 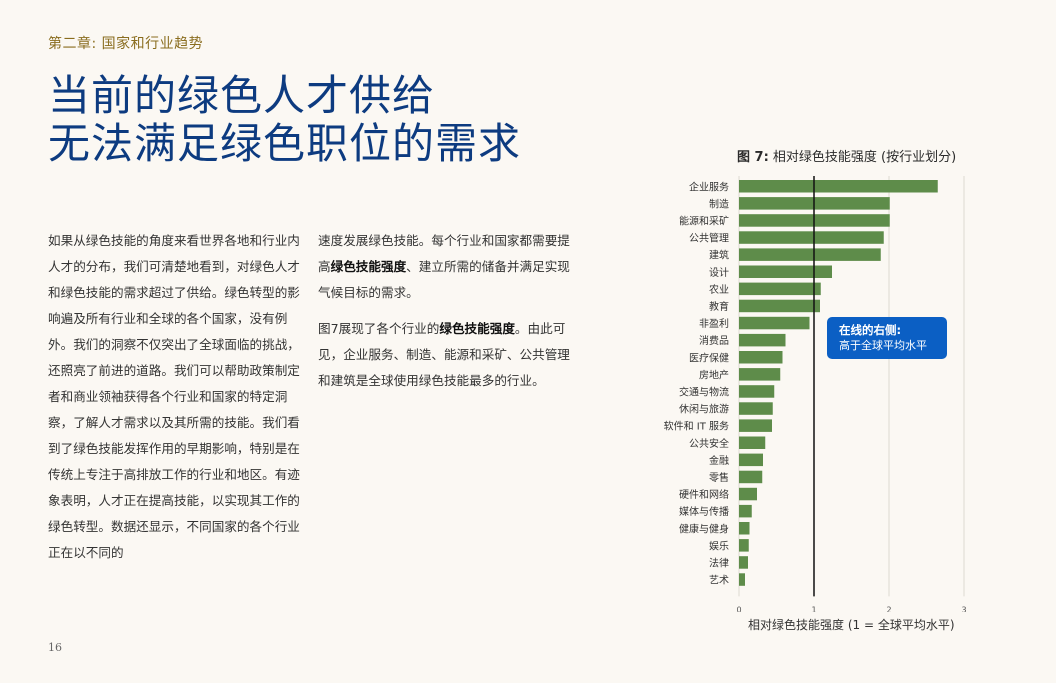 I want to click on text-run: 速度发展绿色技能。每个行业和国家都需要提高, so click(x=444, y=253).